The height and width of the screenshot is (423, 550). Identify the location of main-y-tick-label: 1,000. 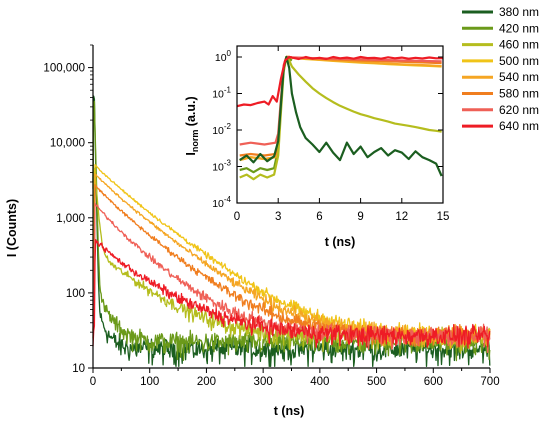
(70, 219).